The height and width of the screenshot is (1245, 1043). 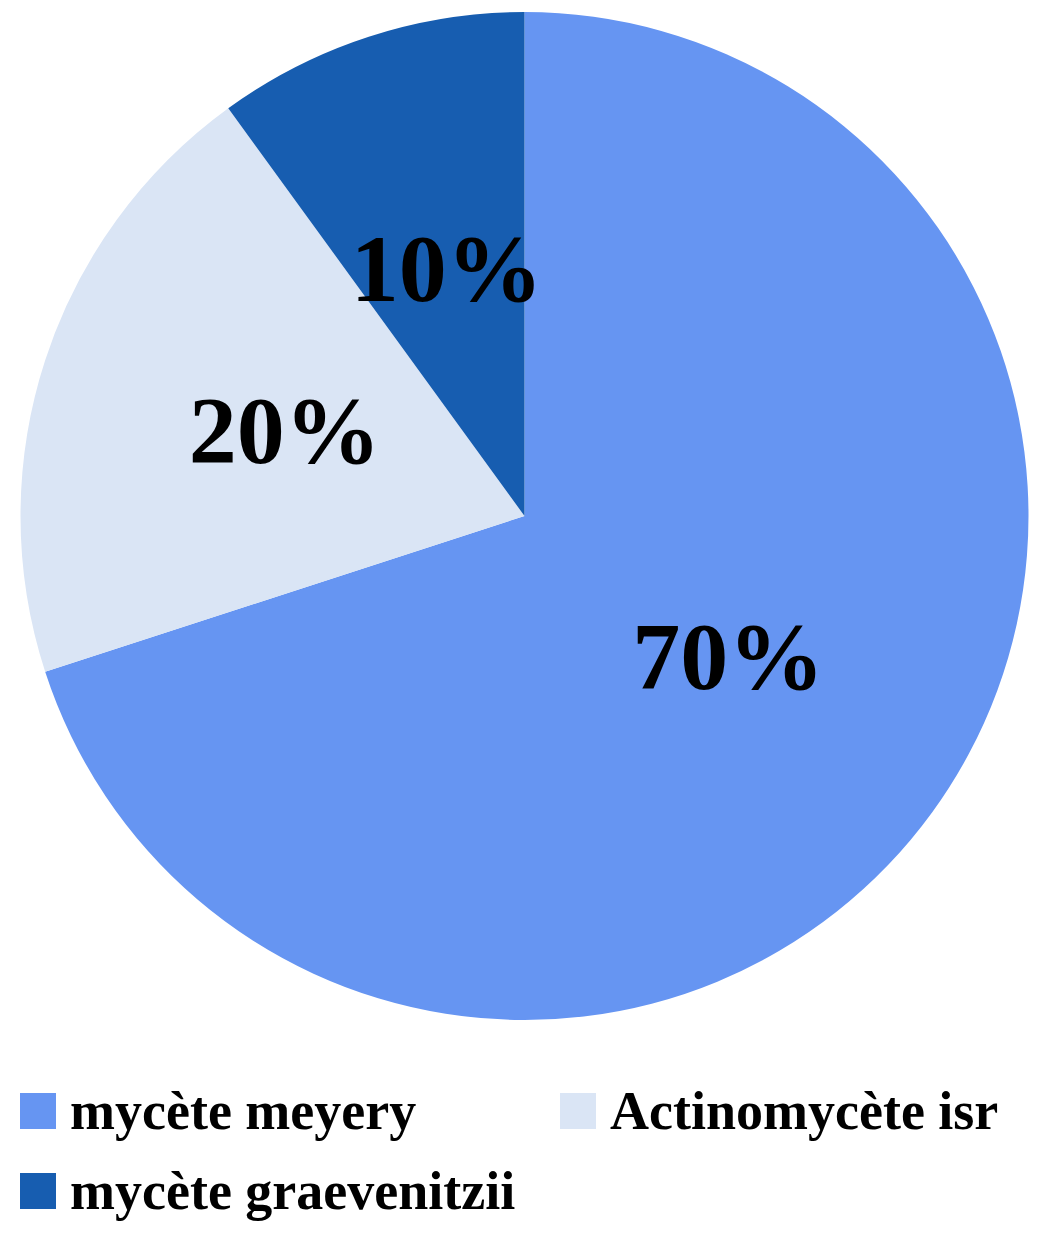 I want to click on data-label: 10%, so click(x=446, y=269).